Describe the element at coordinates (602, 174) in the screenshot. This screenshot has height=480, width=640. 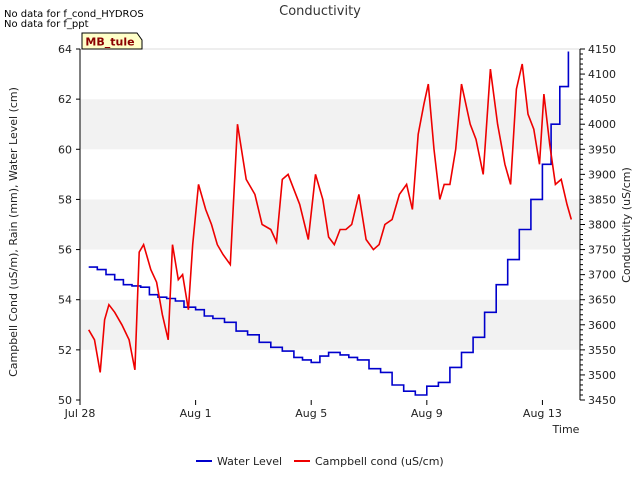
I see `right-axis-tick-label: 3900` at that location.